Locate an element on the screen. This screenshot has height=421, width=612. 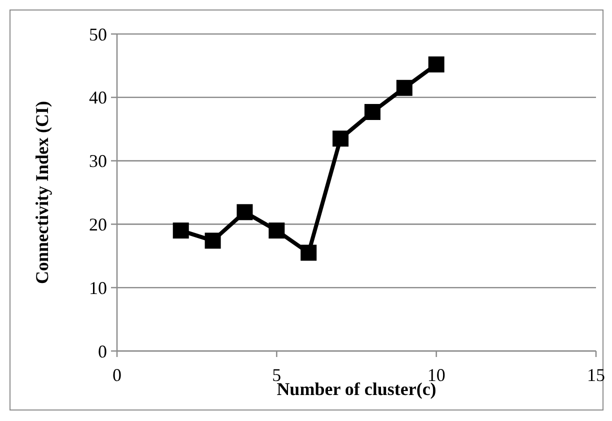
y-tick-label: 0 is located at coordinates (102, 351).